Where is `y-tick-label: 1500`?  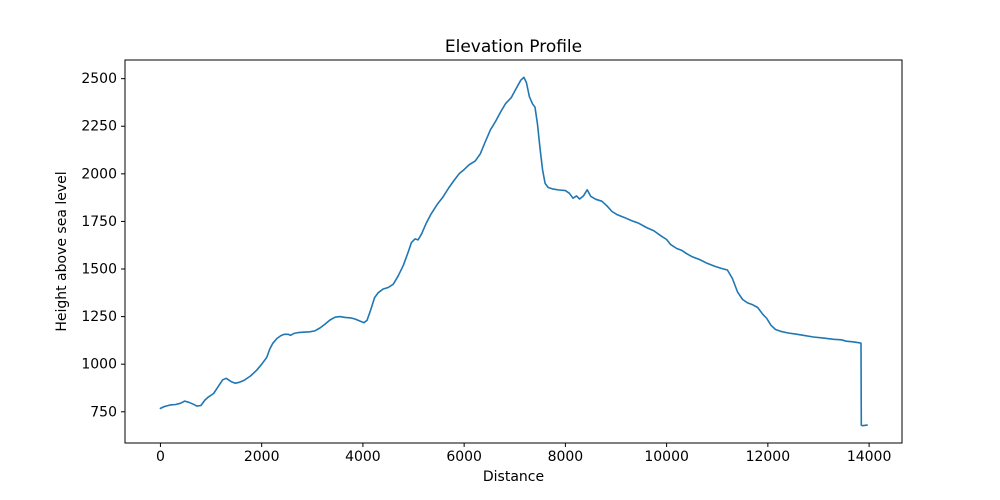
y-tick-label: 1500 is located at coordinates (99, 270).